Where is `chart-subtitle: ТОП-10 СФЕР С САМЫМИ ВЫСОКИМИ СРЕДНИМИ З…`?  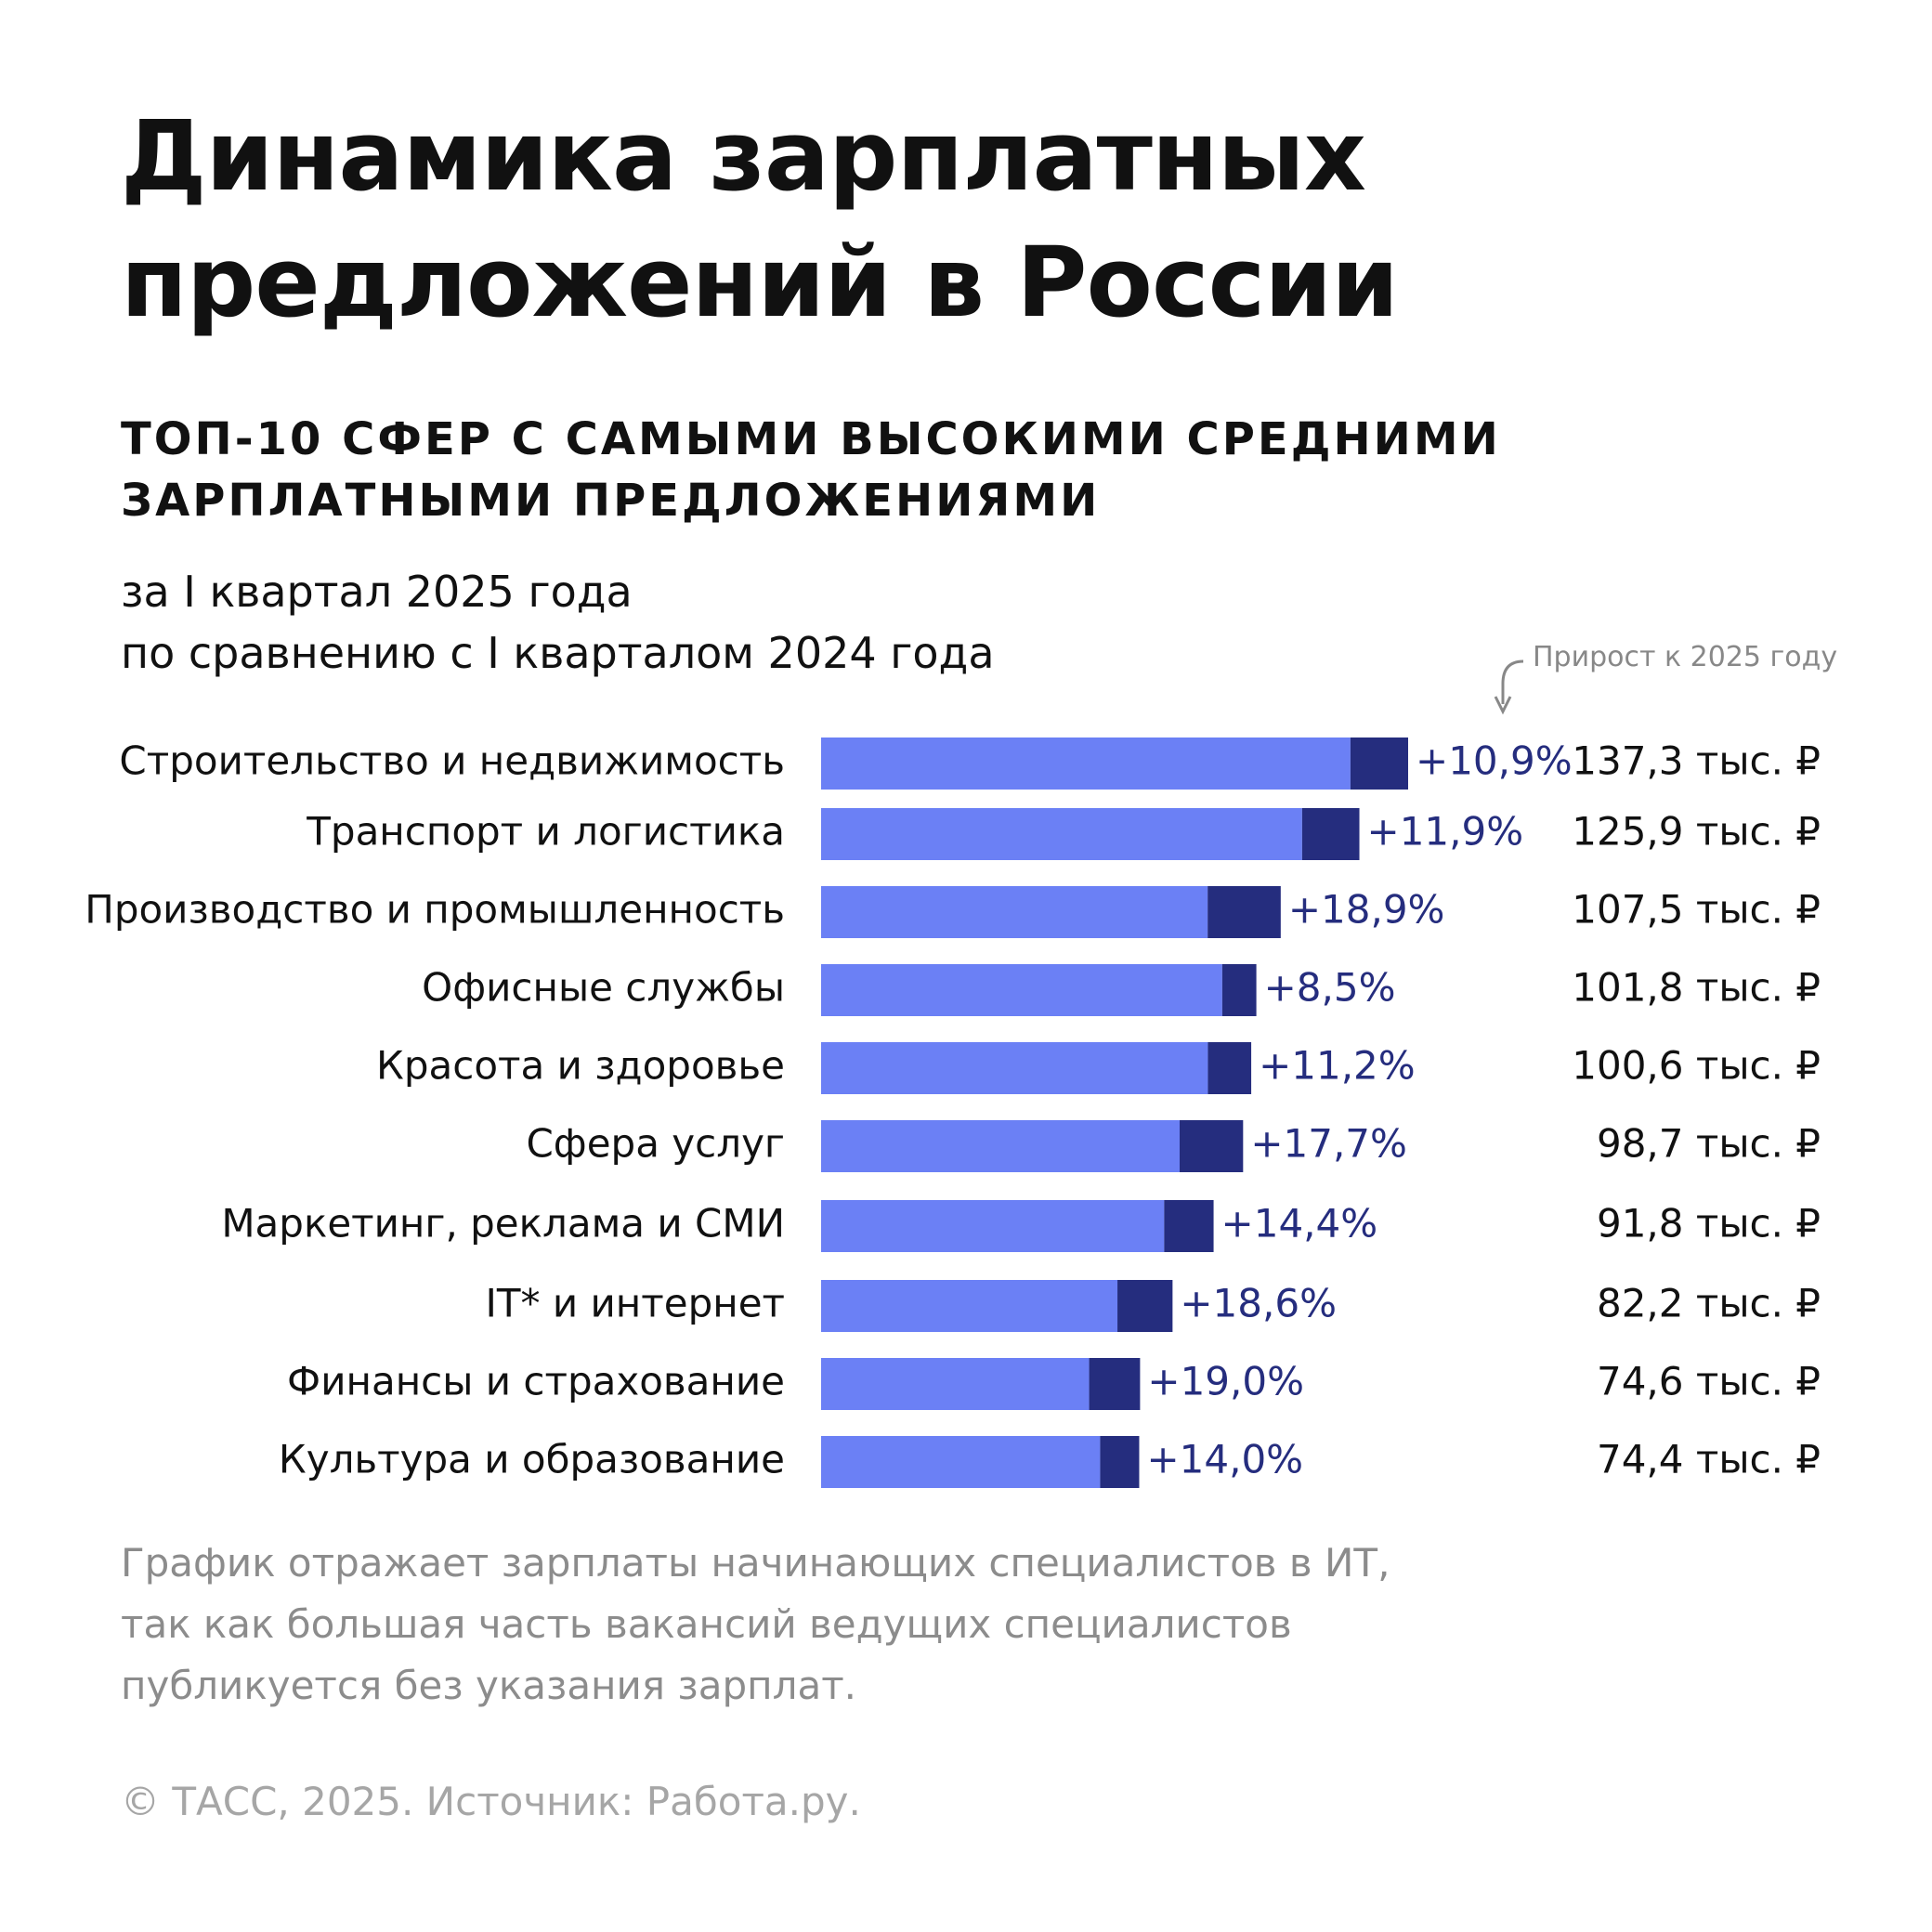 chart-subtitle: ТОП-10 СФЕР С САМЫМИ ВЫСОКИМИ СРЕДНИМИ З… is located at coordinates (957, 470).